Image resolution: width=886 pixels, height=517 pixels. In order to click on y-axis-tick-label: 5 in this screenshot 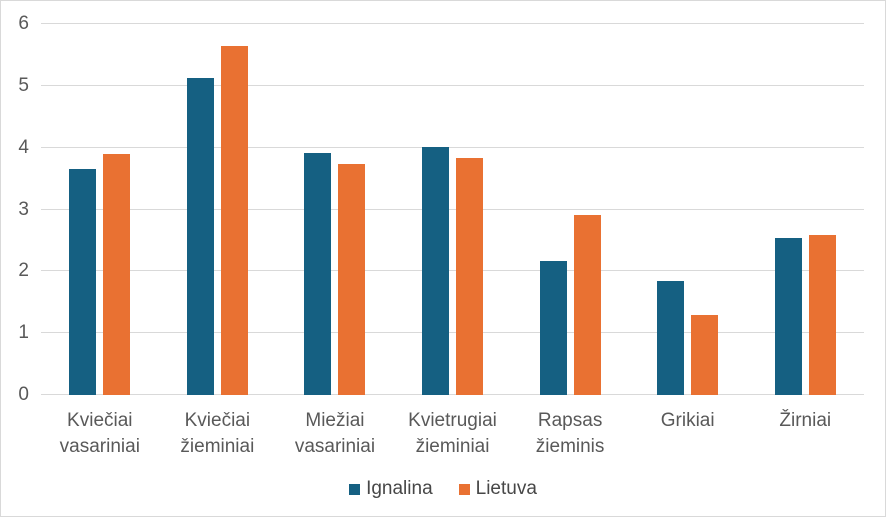, I will do `click(23, 85)`.